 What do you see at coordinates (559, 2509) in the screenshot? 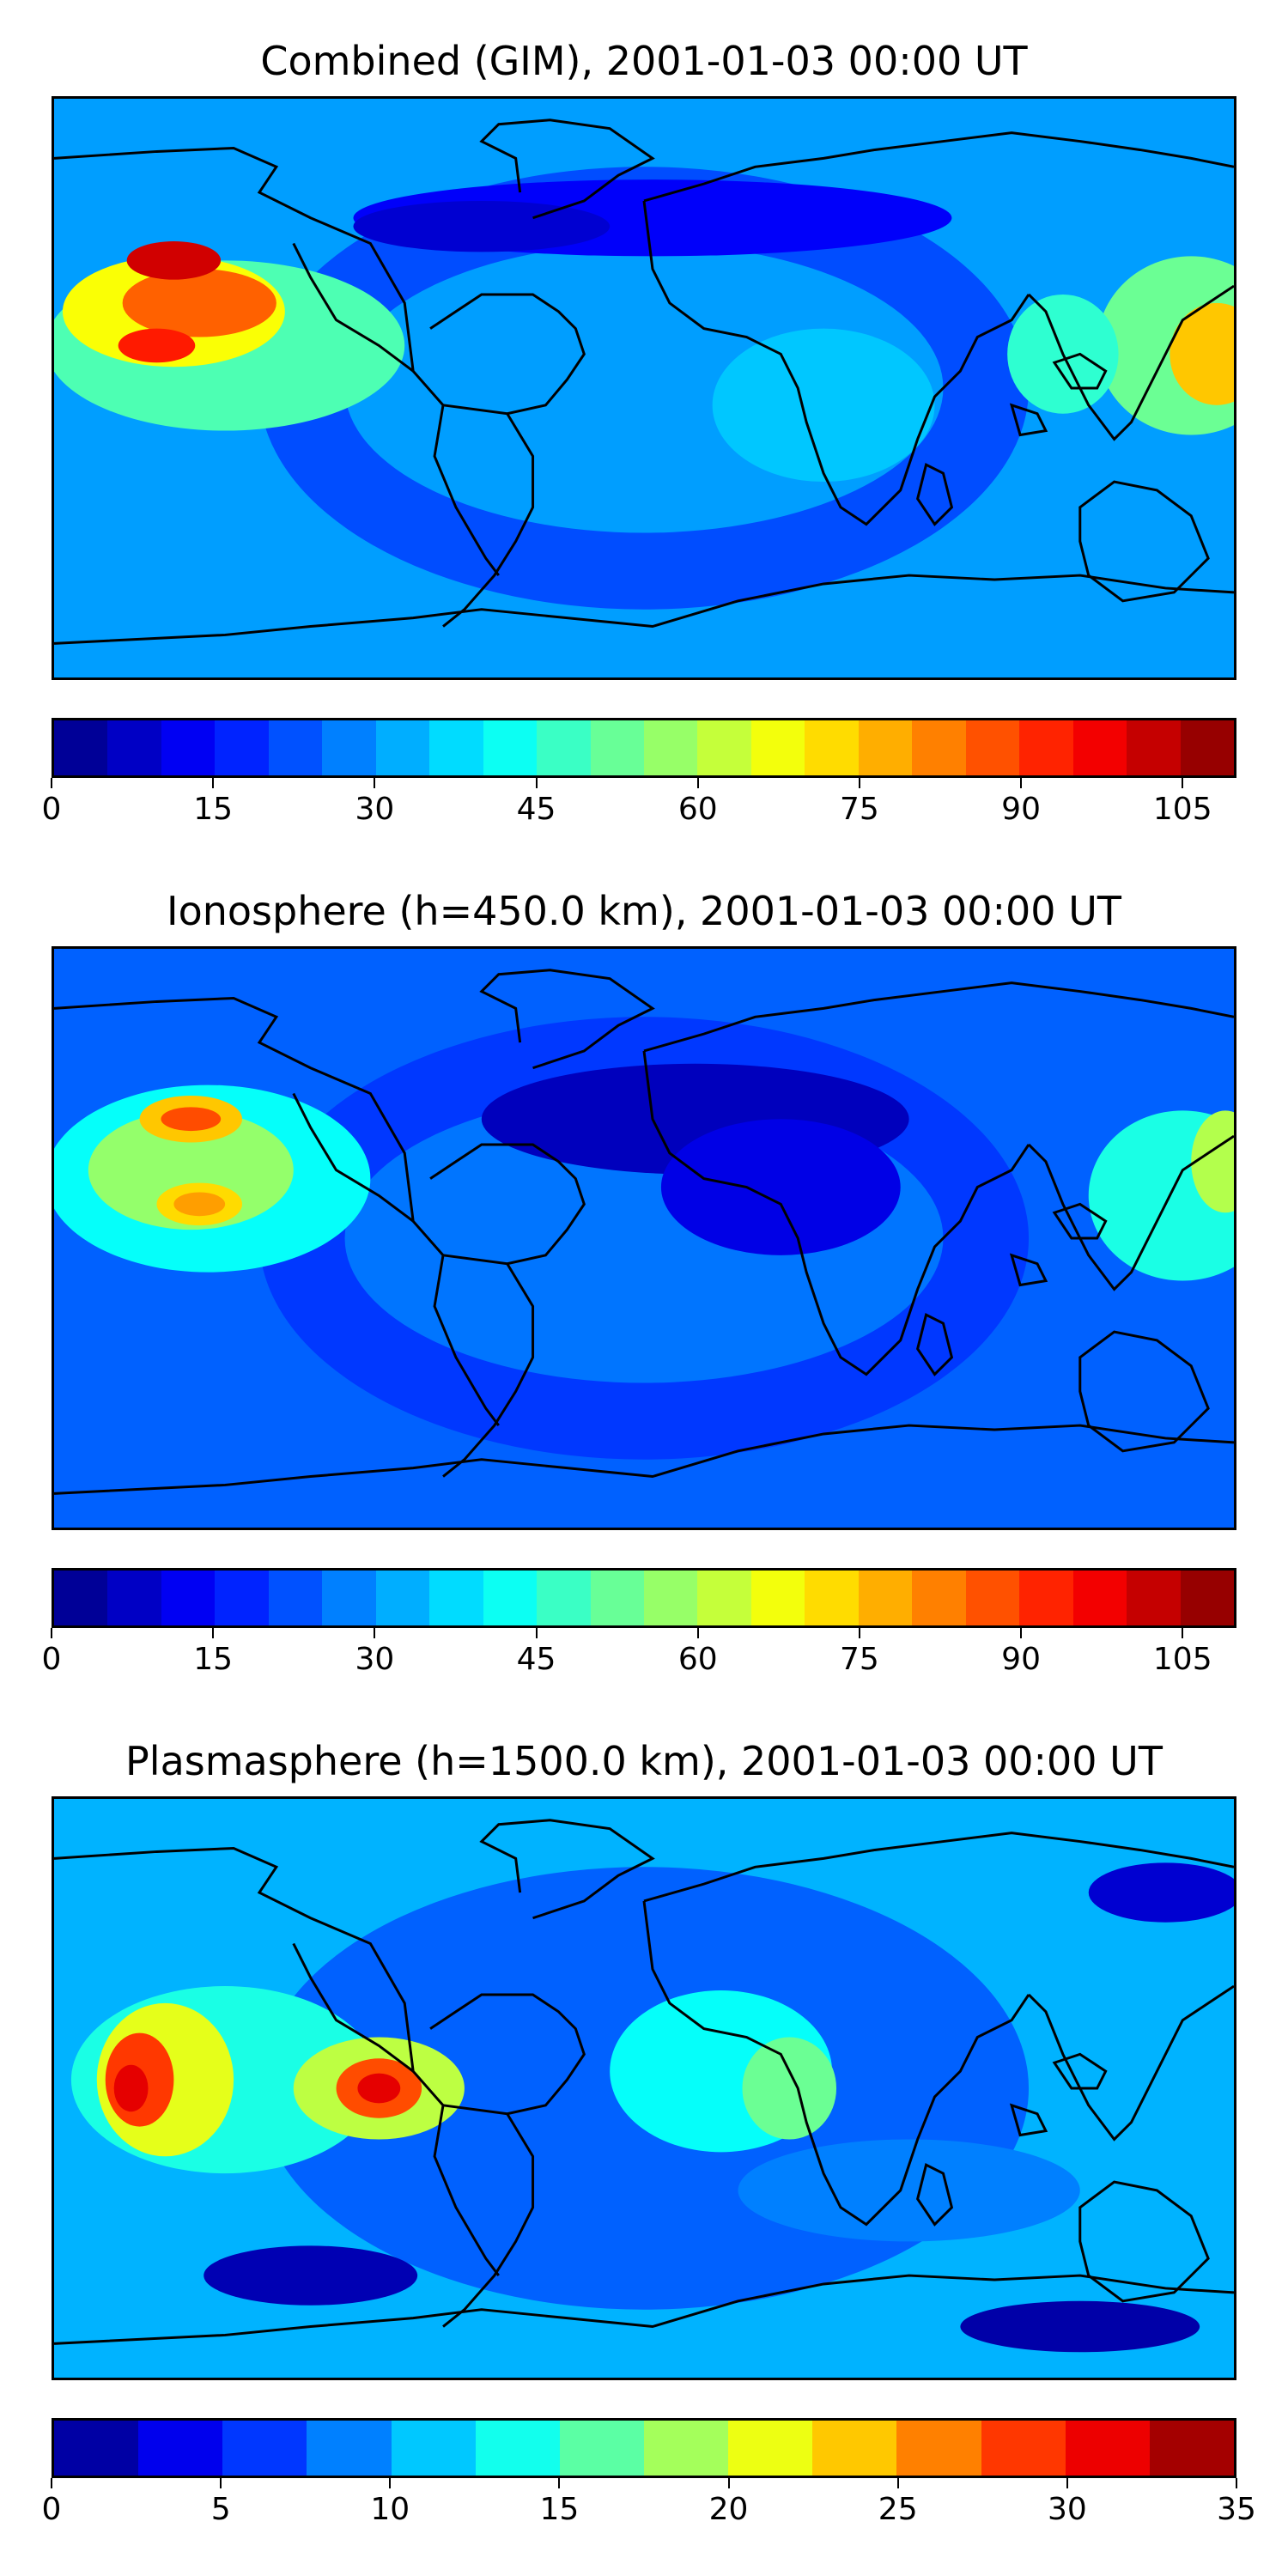
I see `colorbar-tick-label: 15` at bounding box center [559, 2509].